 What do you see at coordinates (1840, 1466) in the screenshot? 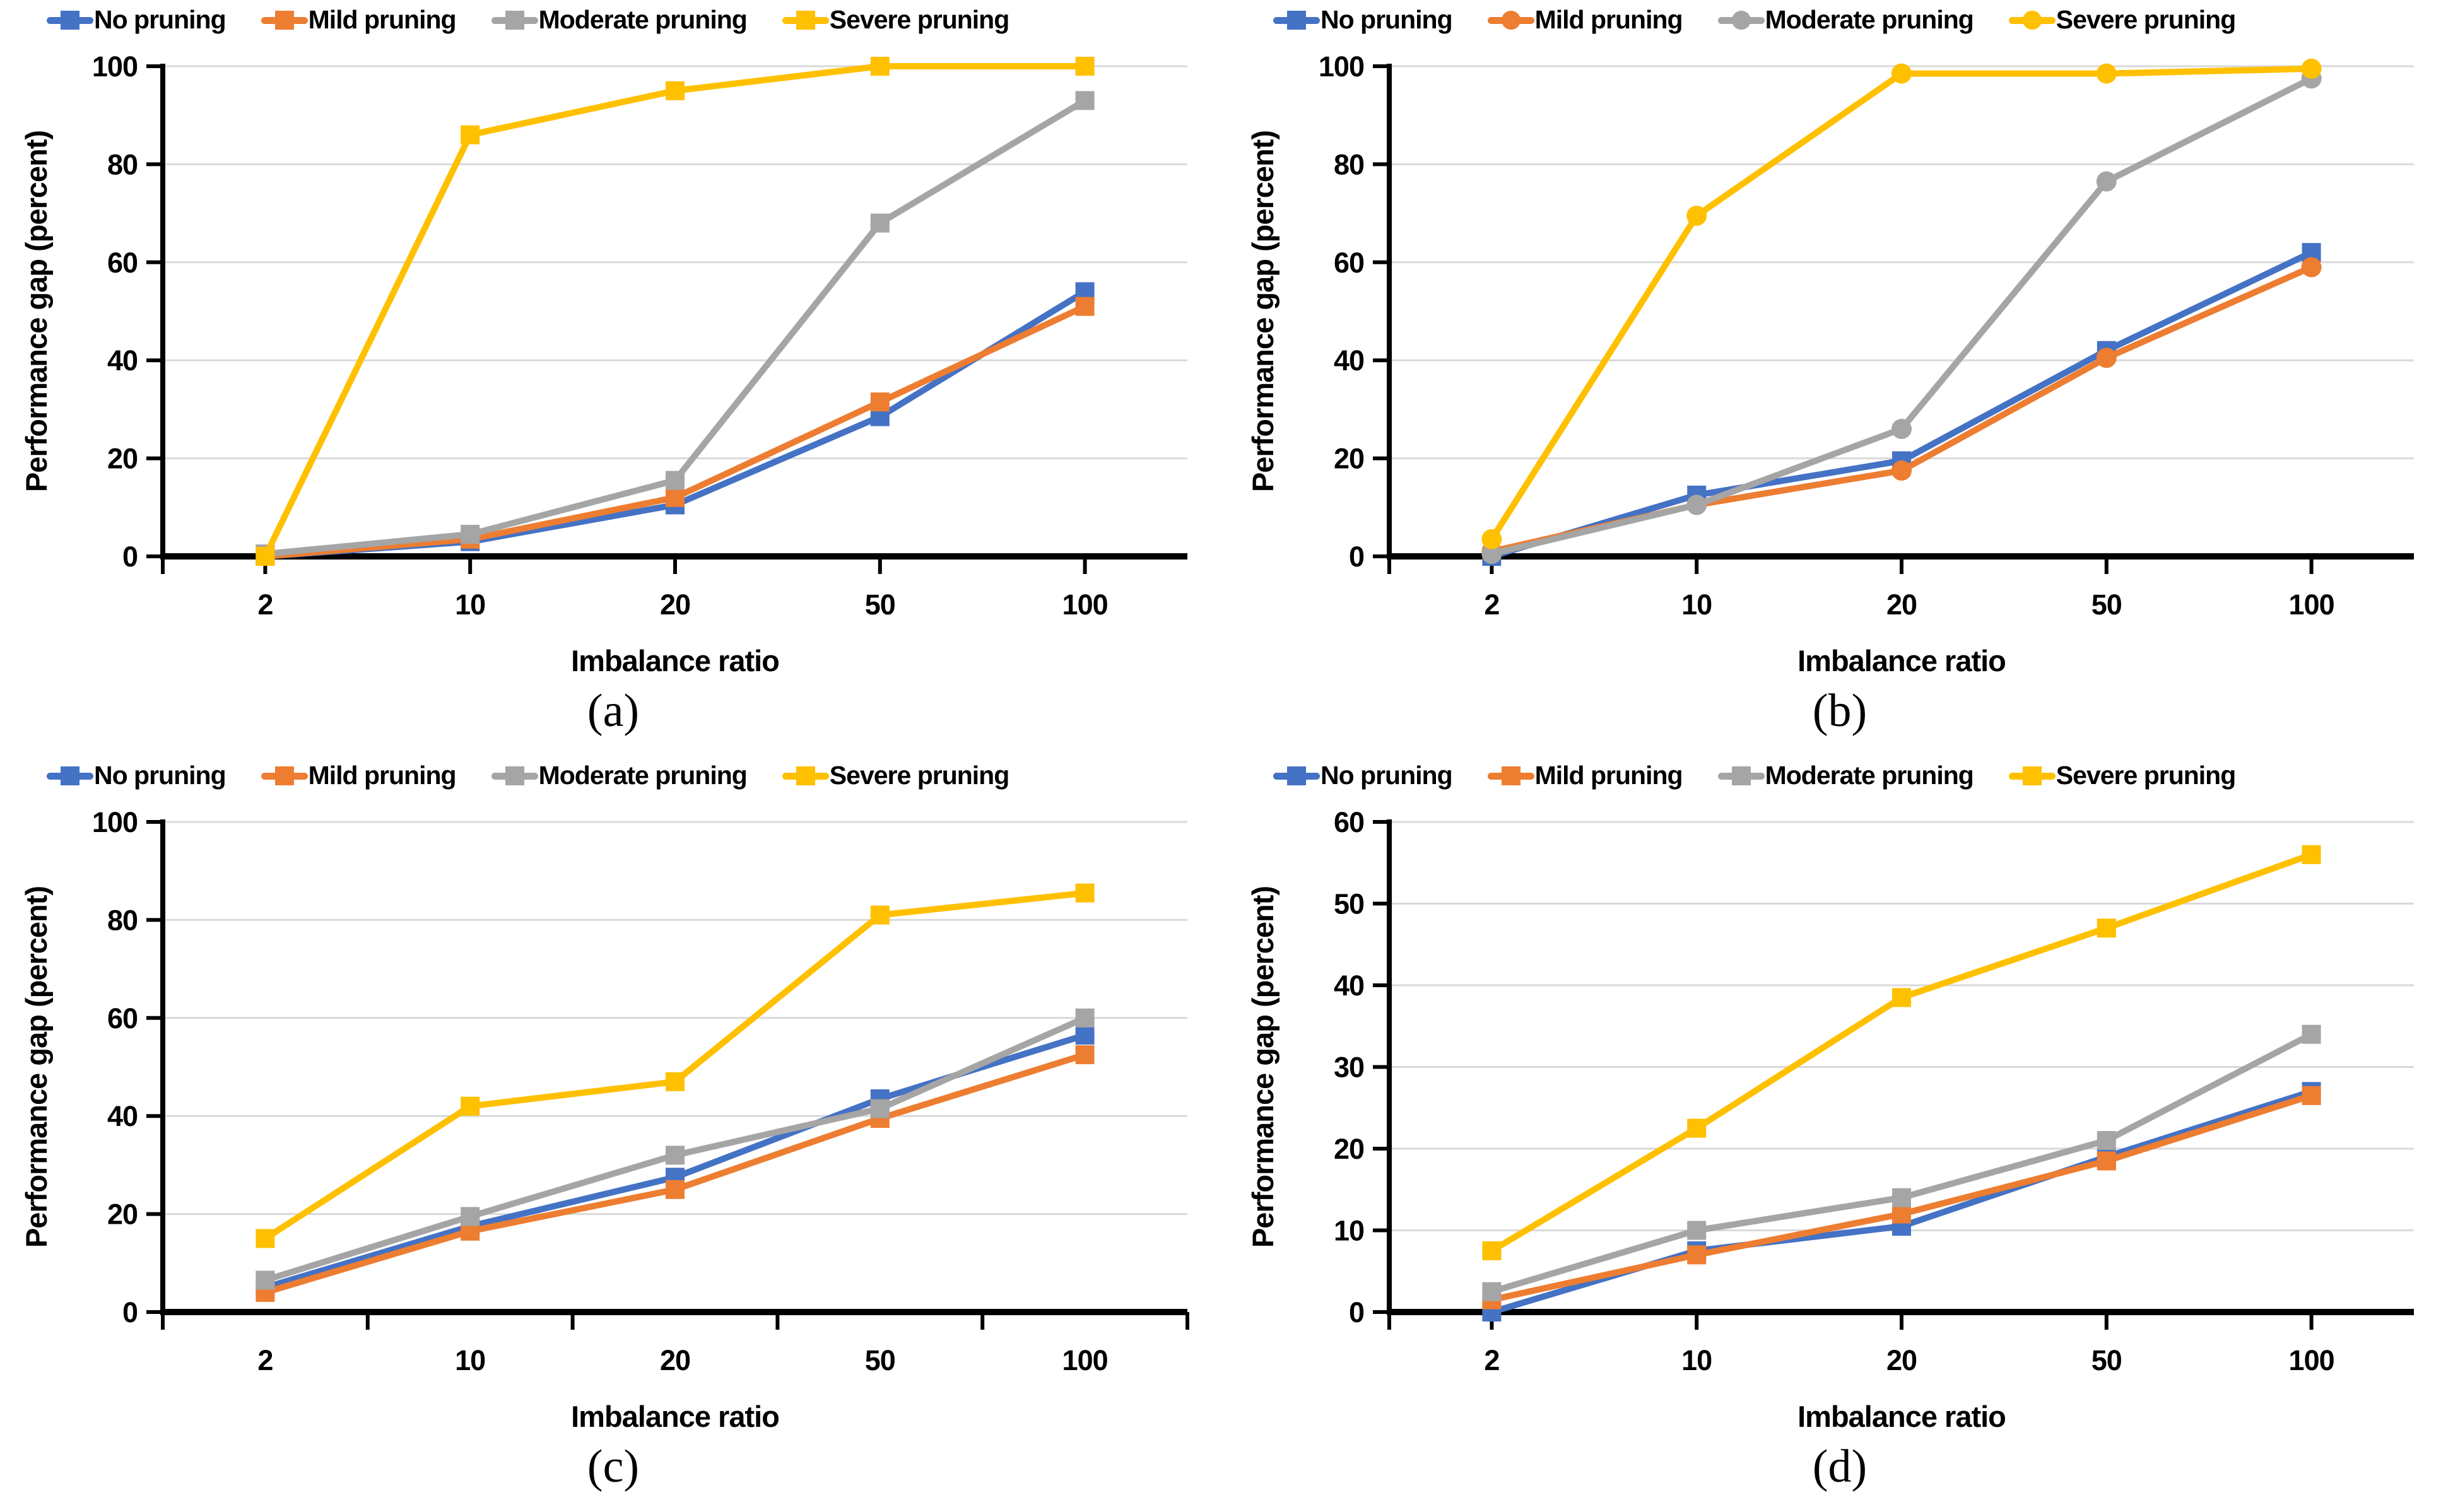
I see `panel-caption: (d)` at bounding box center [1840, 1466].